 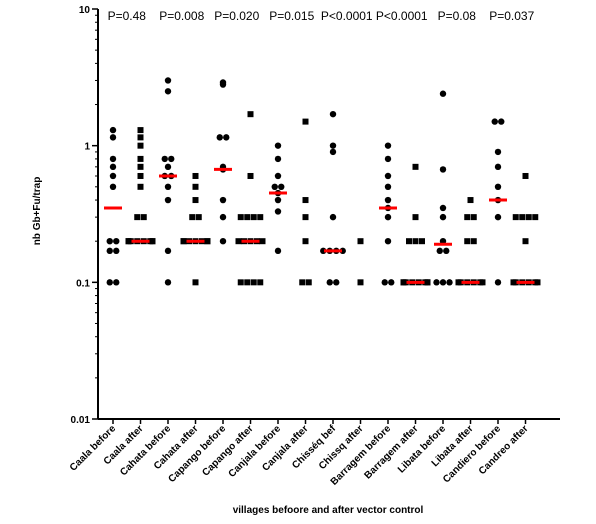 What do you see at coordinates (511, 16) in the screenshot?
I see `p-value-label: P=0.037` at bounding box center [511, 16].